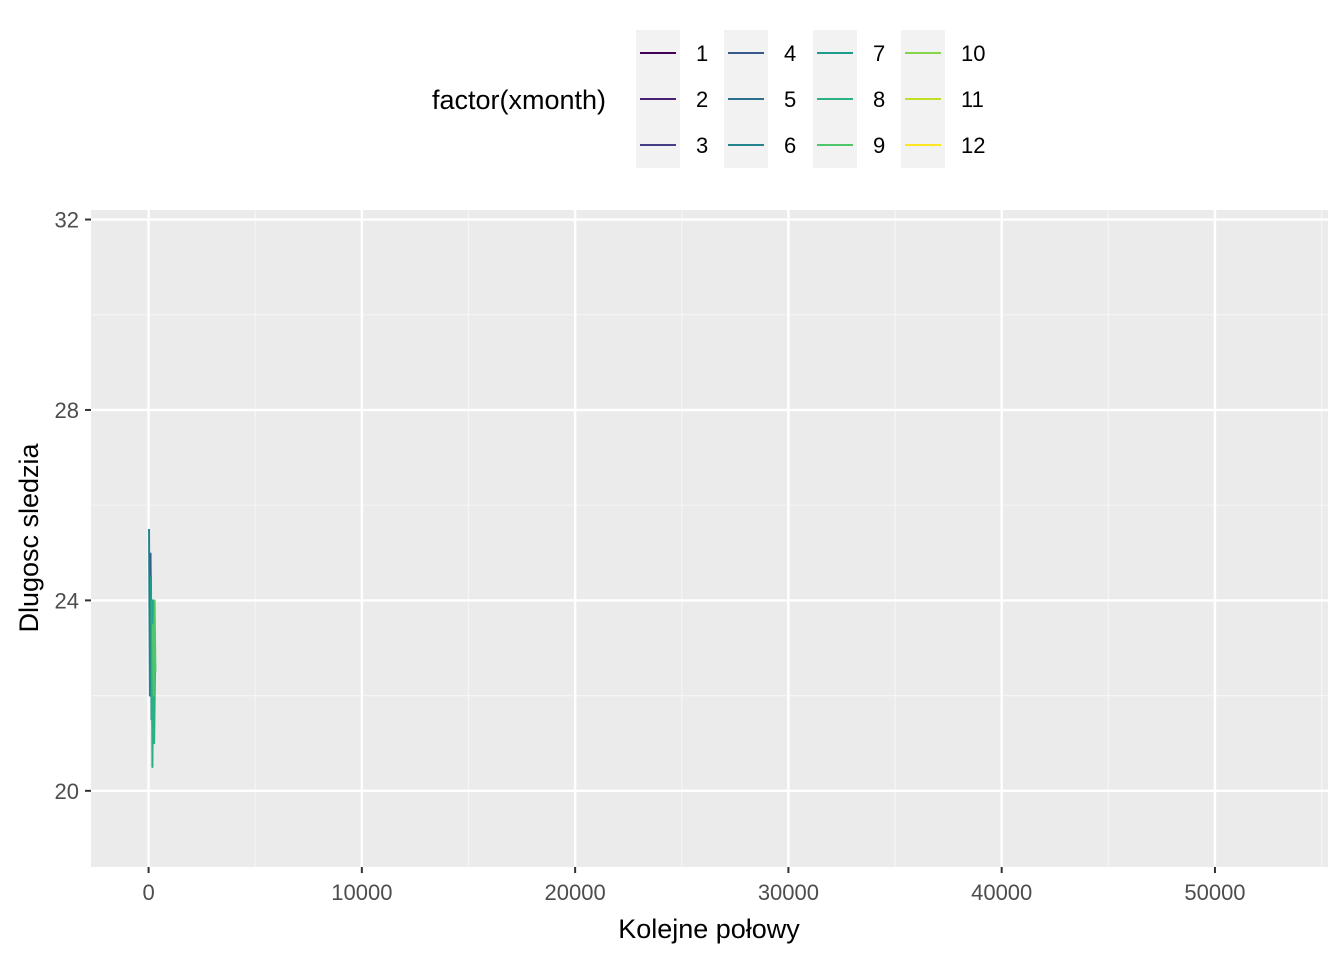 Image resolution: width=1344 pixels, height=960 pixels. Describe the element at coordinates (702, 145) in the screenshot. I see `legend-label-3: 3` at that location.